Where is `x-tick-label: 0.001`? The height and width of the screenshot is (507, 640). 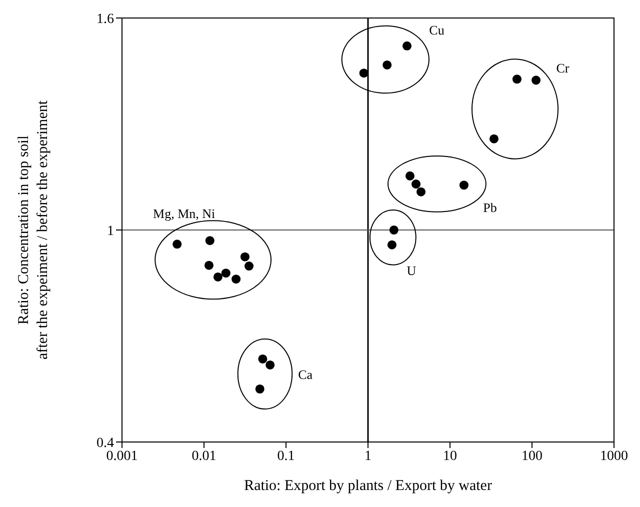 x-tick-label: 0.001 is located at coordinates (122, 456).